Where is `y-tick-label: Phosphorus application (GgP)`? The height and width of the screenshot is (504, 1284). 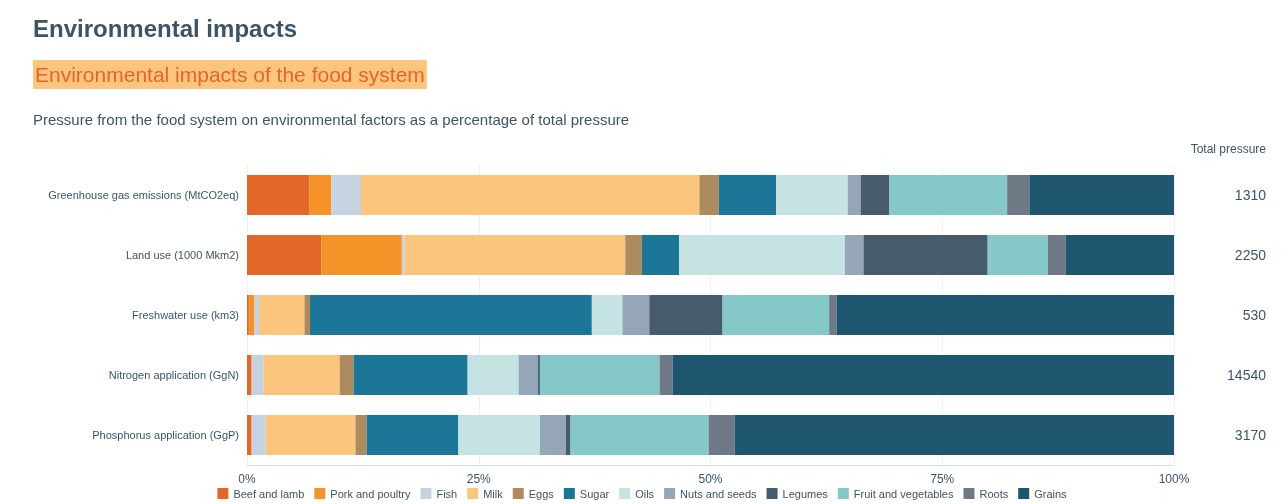
y-tick-label: Phosphorus application (GgP) is located at coordinates (165, 435).